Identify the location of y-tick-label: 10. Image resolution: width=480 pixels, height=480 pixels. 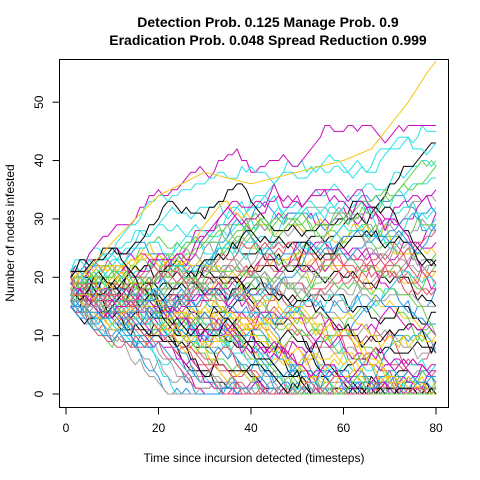
(39, 336).